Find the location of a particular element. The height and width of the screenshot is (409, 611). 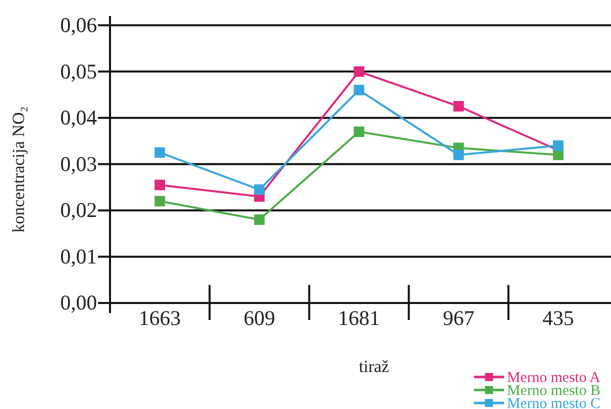

y-tick-label: 0,04 is located at coordinates (79, 118).